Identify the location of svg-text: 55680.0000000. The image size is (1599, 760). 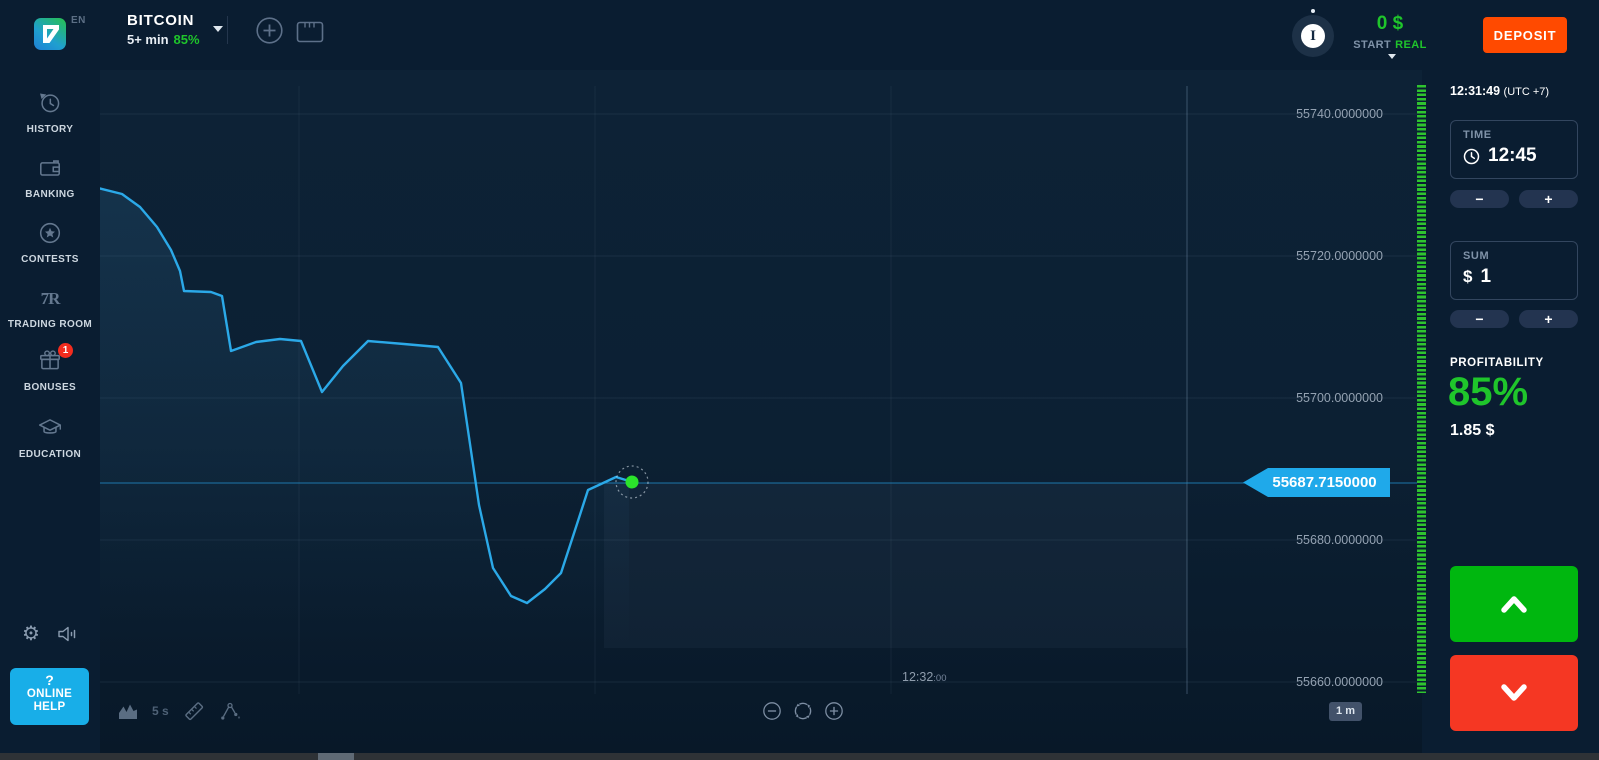
(1339, 540).